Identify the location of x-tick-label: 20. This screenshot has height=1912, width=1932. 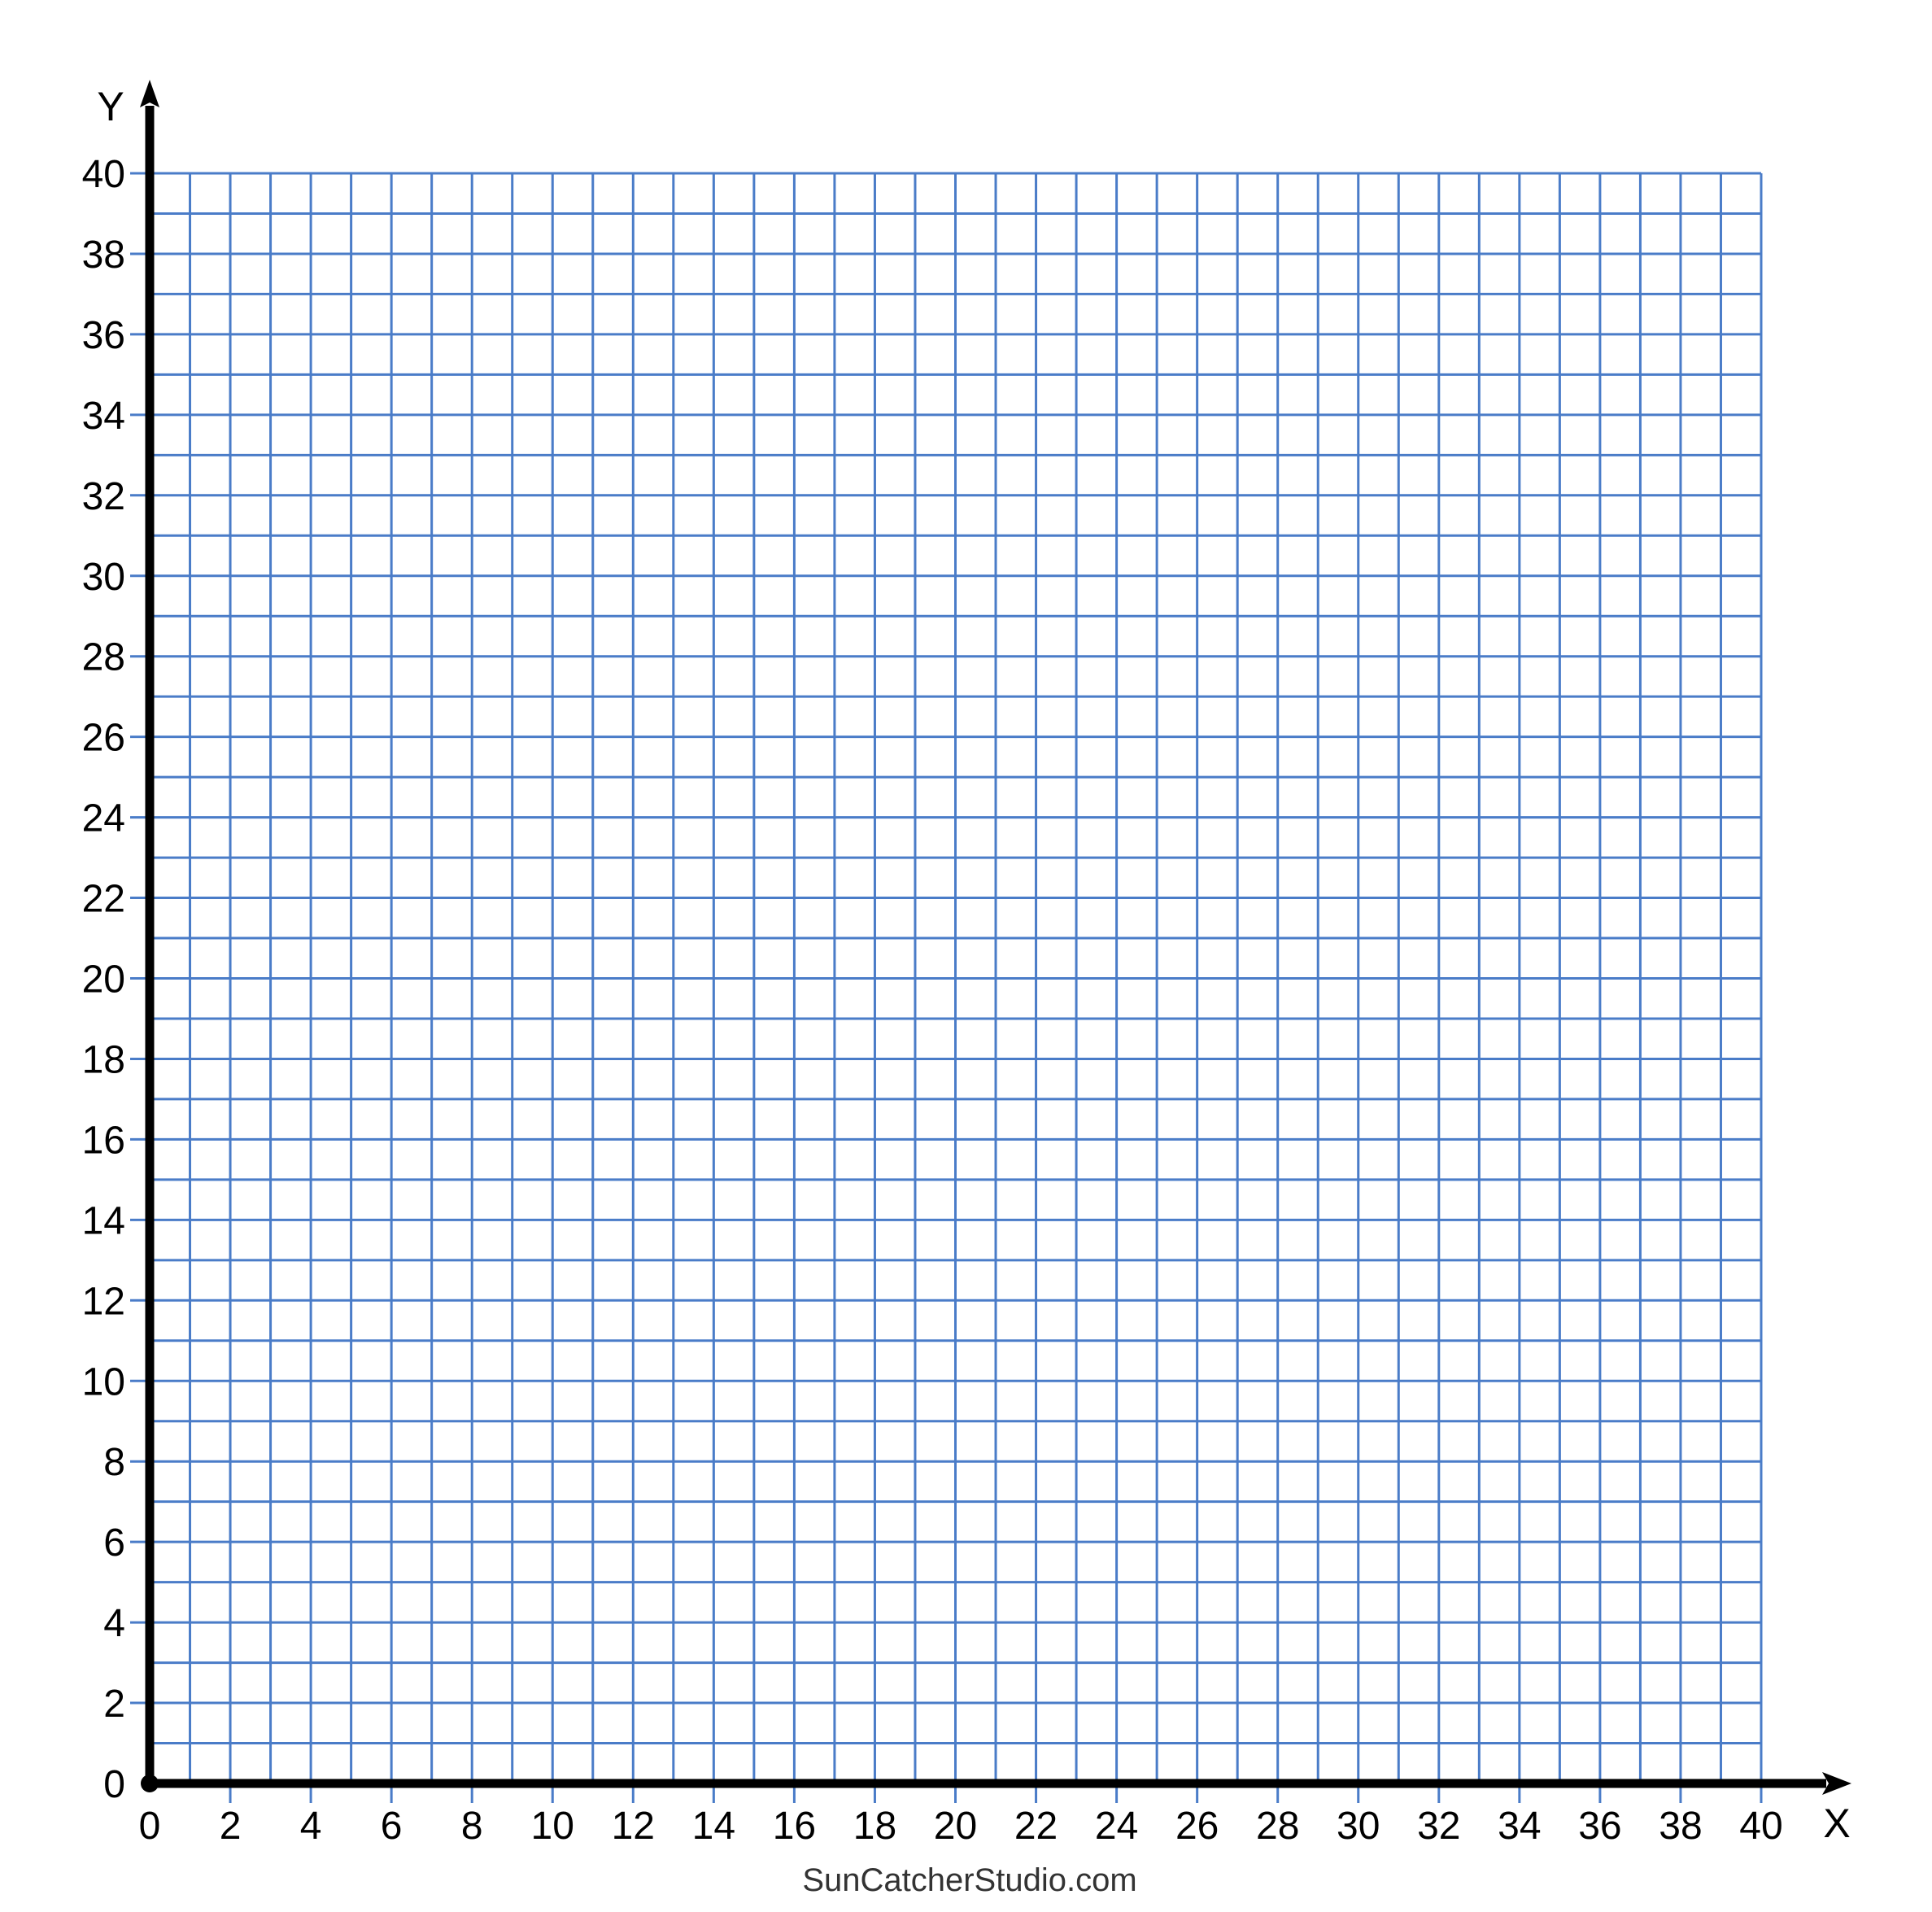
(955, 1826).